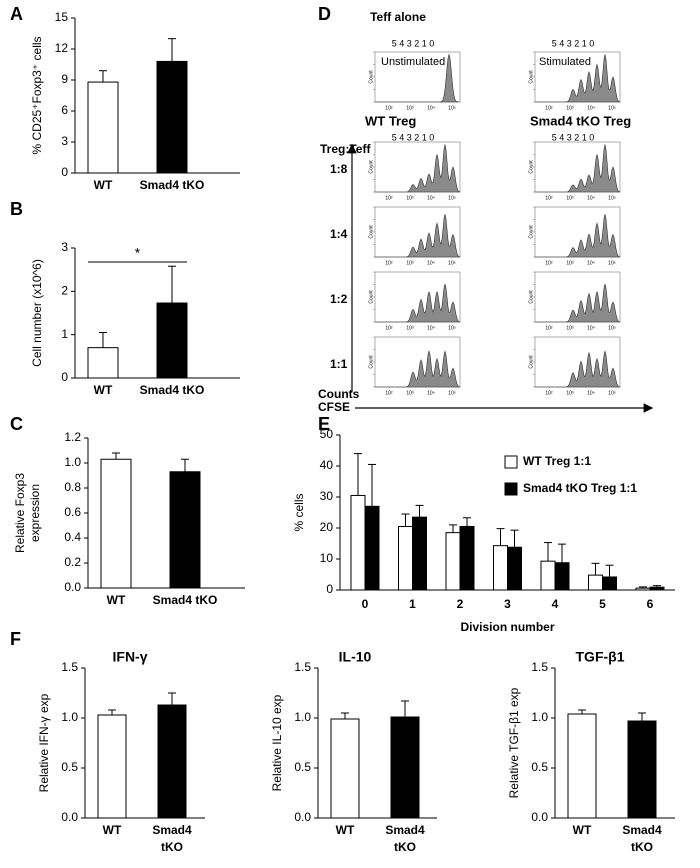 This screenshot has width=700, height=868. Describe the element at coordinates (339, 234) in the screenshot. I see `ratio-label: 1:4` at that location.